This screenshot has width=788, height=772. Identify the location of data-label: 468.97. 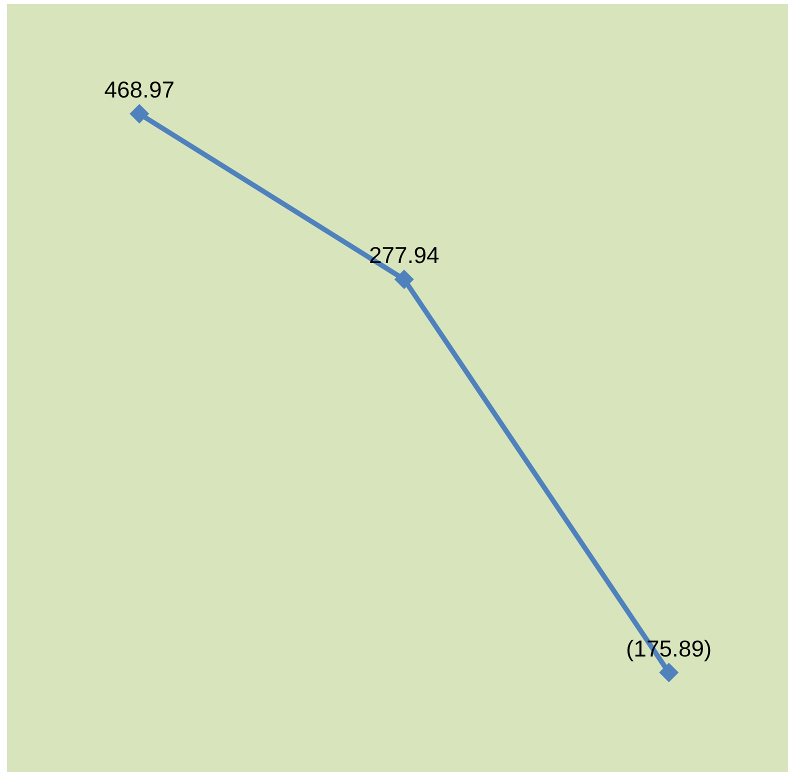
(139, 89).